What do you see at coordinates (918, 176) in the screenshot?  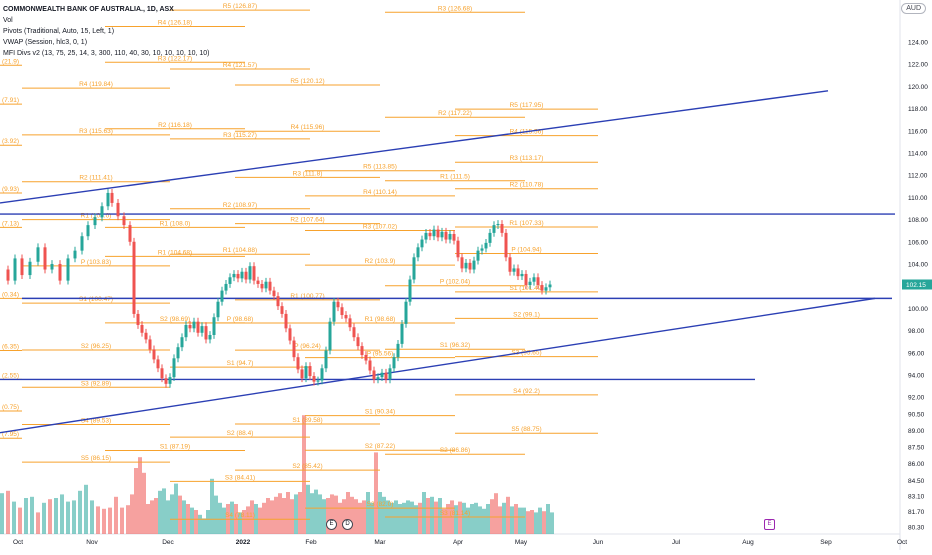 I see `price-tick-label: 112.00` at bounding box center [918, 176].